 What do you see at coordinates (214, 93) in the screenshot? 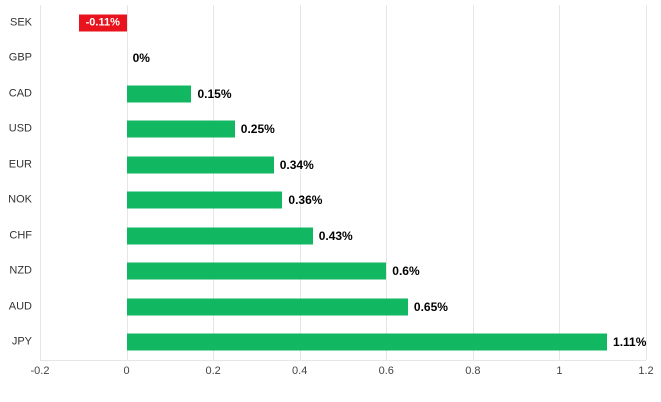
I see `bar-value-label-cad: 0.15%` at bounding box center [214, 93].